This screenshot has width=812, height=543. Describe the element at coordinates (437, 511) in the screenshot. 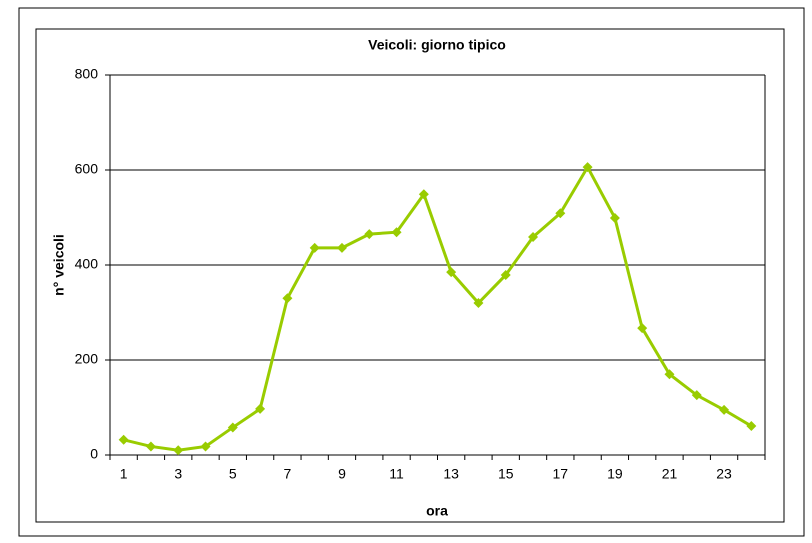

I see `x-axis-label: ora` at that location.